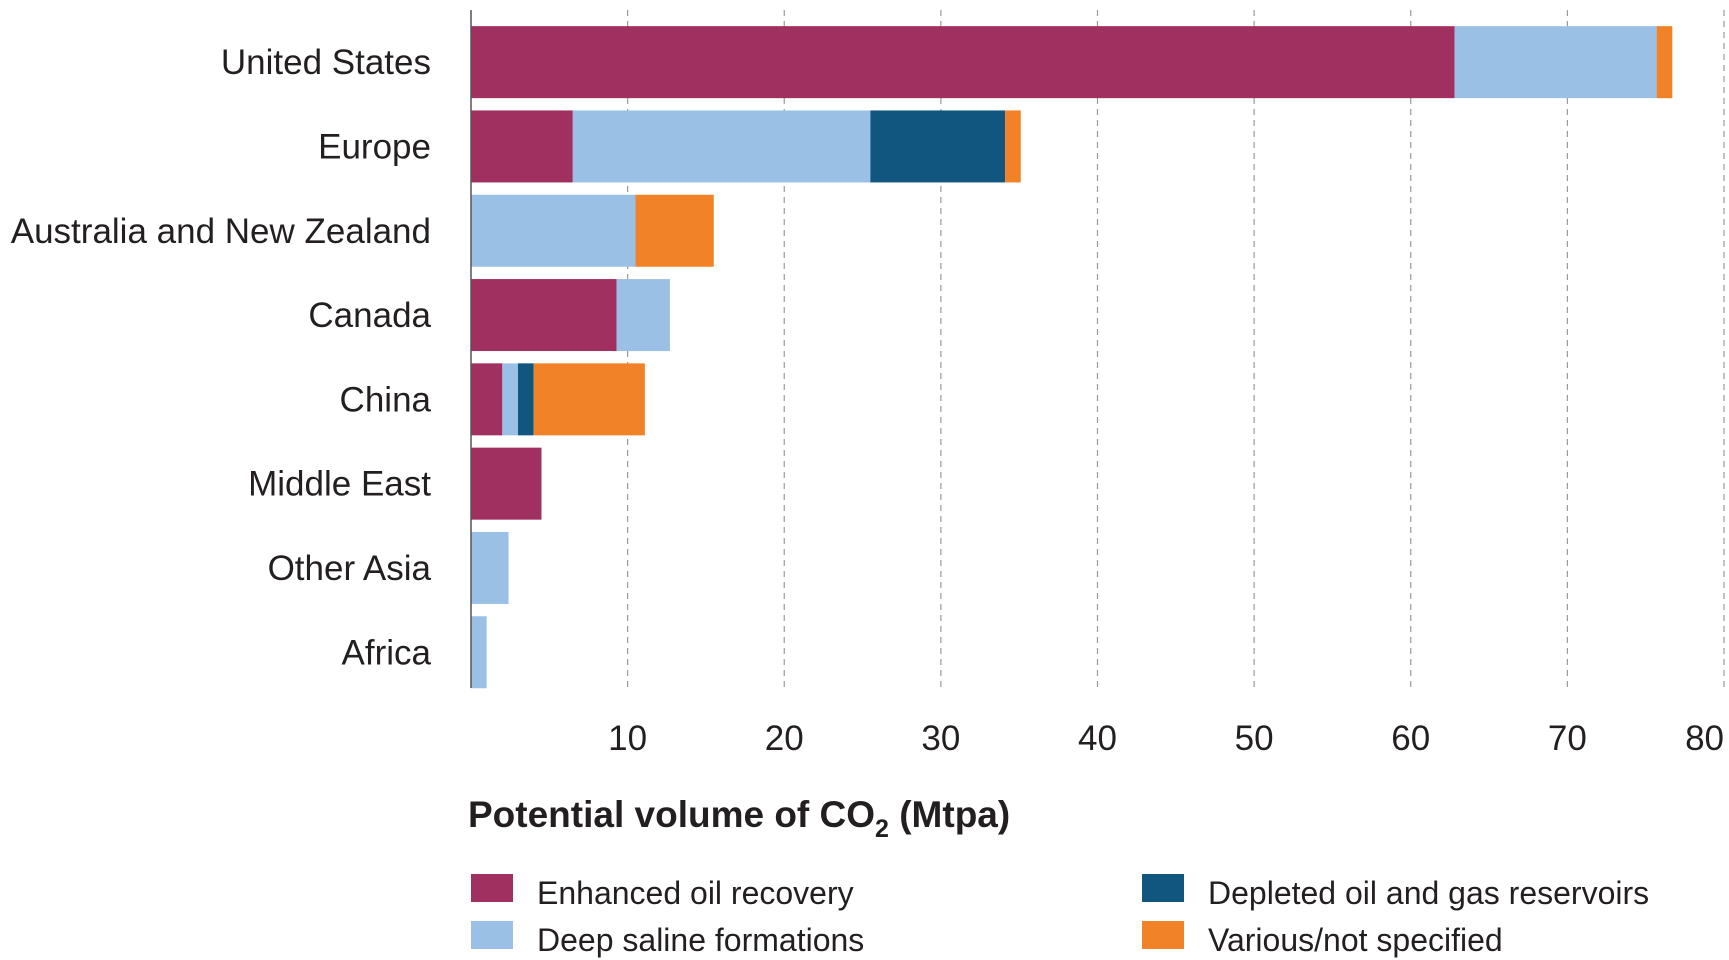 This screenshot has height=960, width=1729. What do you see at coordinates (695, 893) in the screenshot?
I see `legend-label: Enhanced oil recovery` at bounding box center [695, 893].